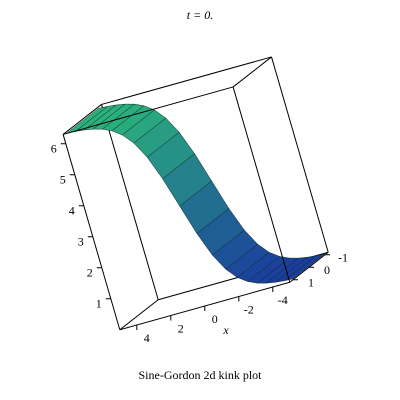 Image resolution: width=400 pixels, height=400 pixels. I want to click on z-tick-label: 6, so click(54, 149).